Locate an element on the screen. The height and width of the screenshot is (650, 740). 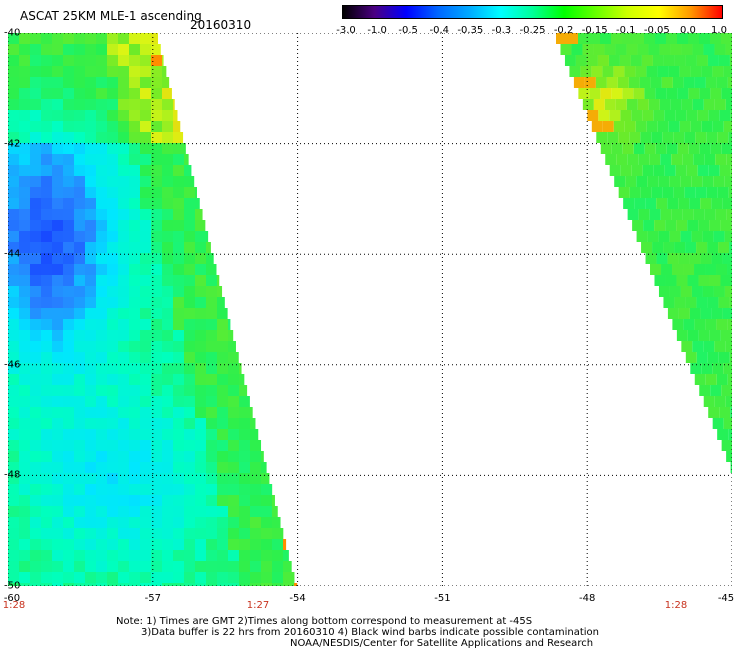
lon-label: -45 is located at coordinates (726, 598).